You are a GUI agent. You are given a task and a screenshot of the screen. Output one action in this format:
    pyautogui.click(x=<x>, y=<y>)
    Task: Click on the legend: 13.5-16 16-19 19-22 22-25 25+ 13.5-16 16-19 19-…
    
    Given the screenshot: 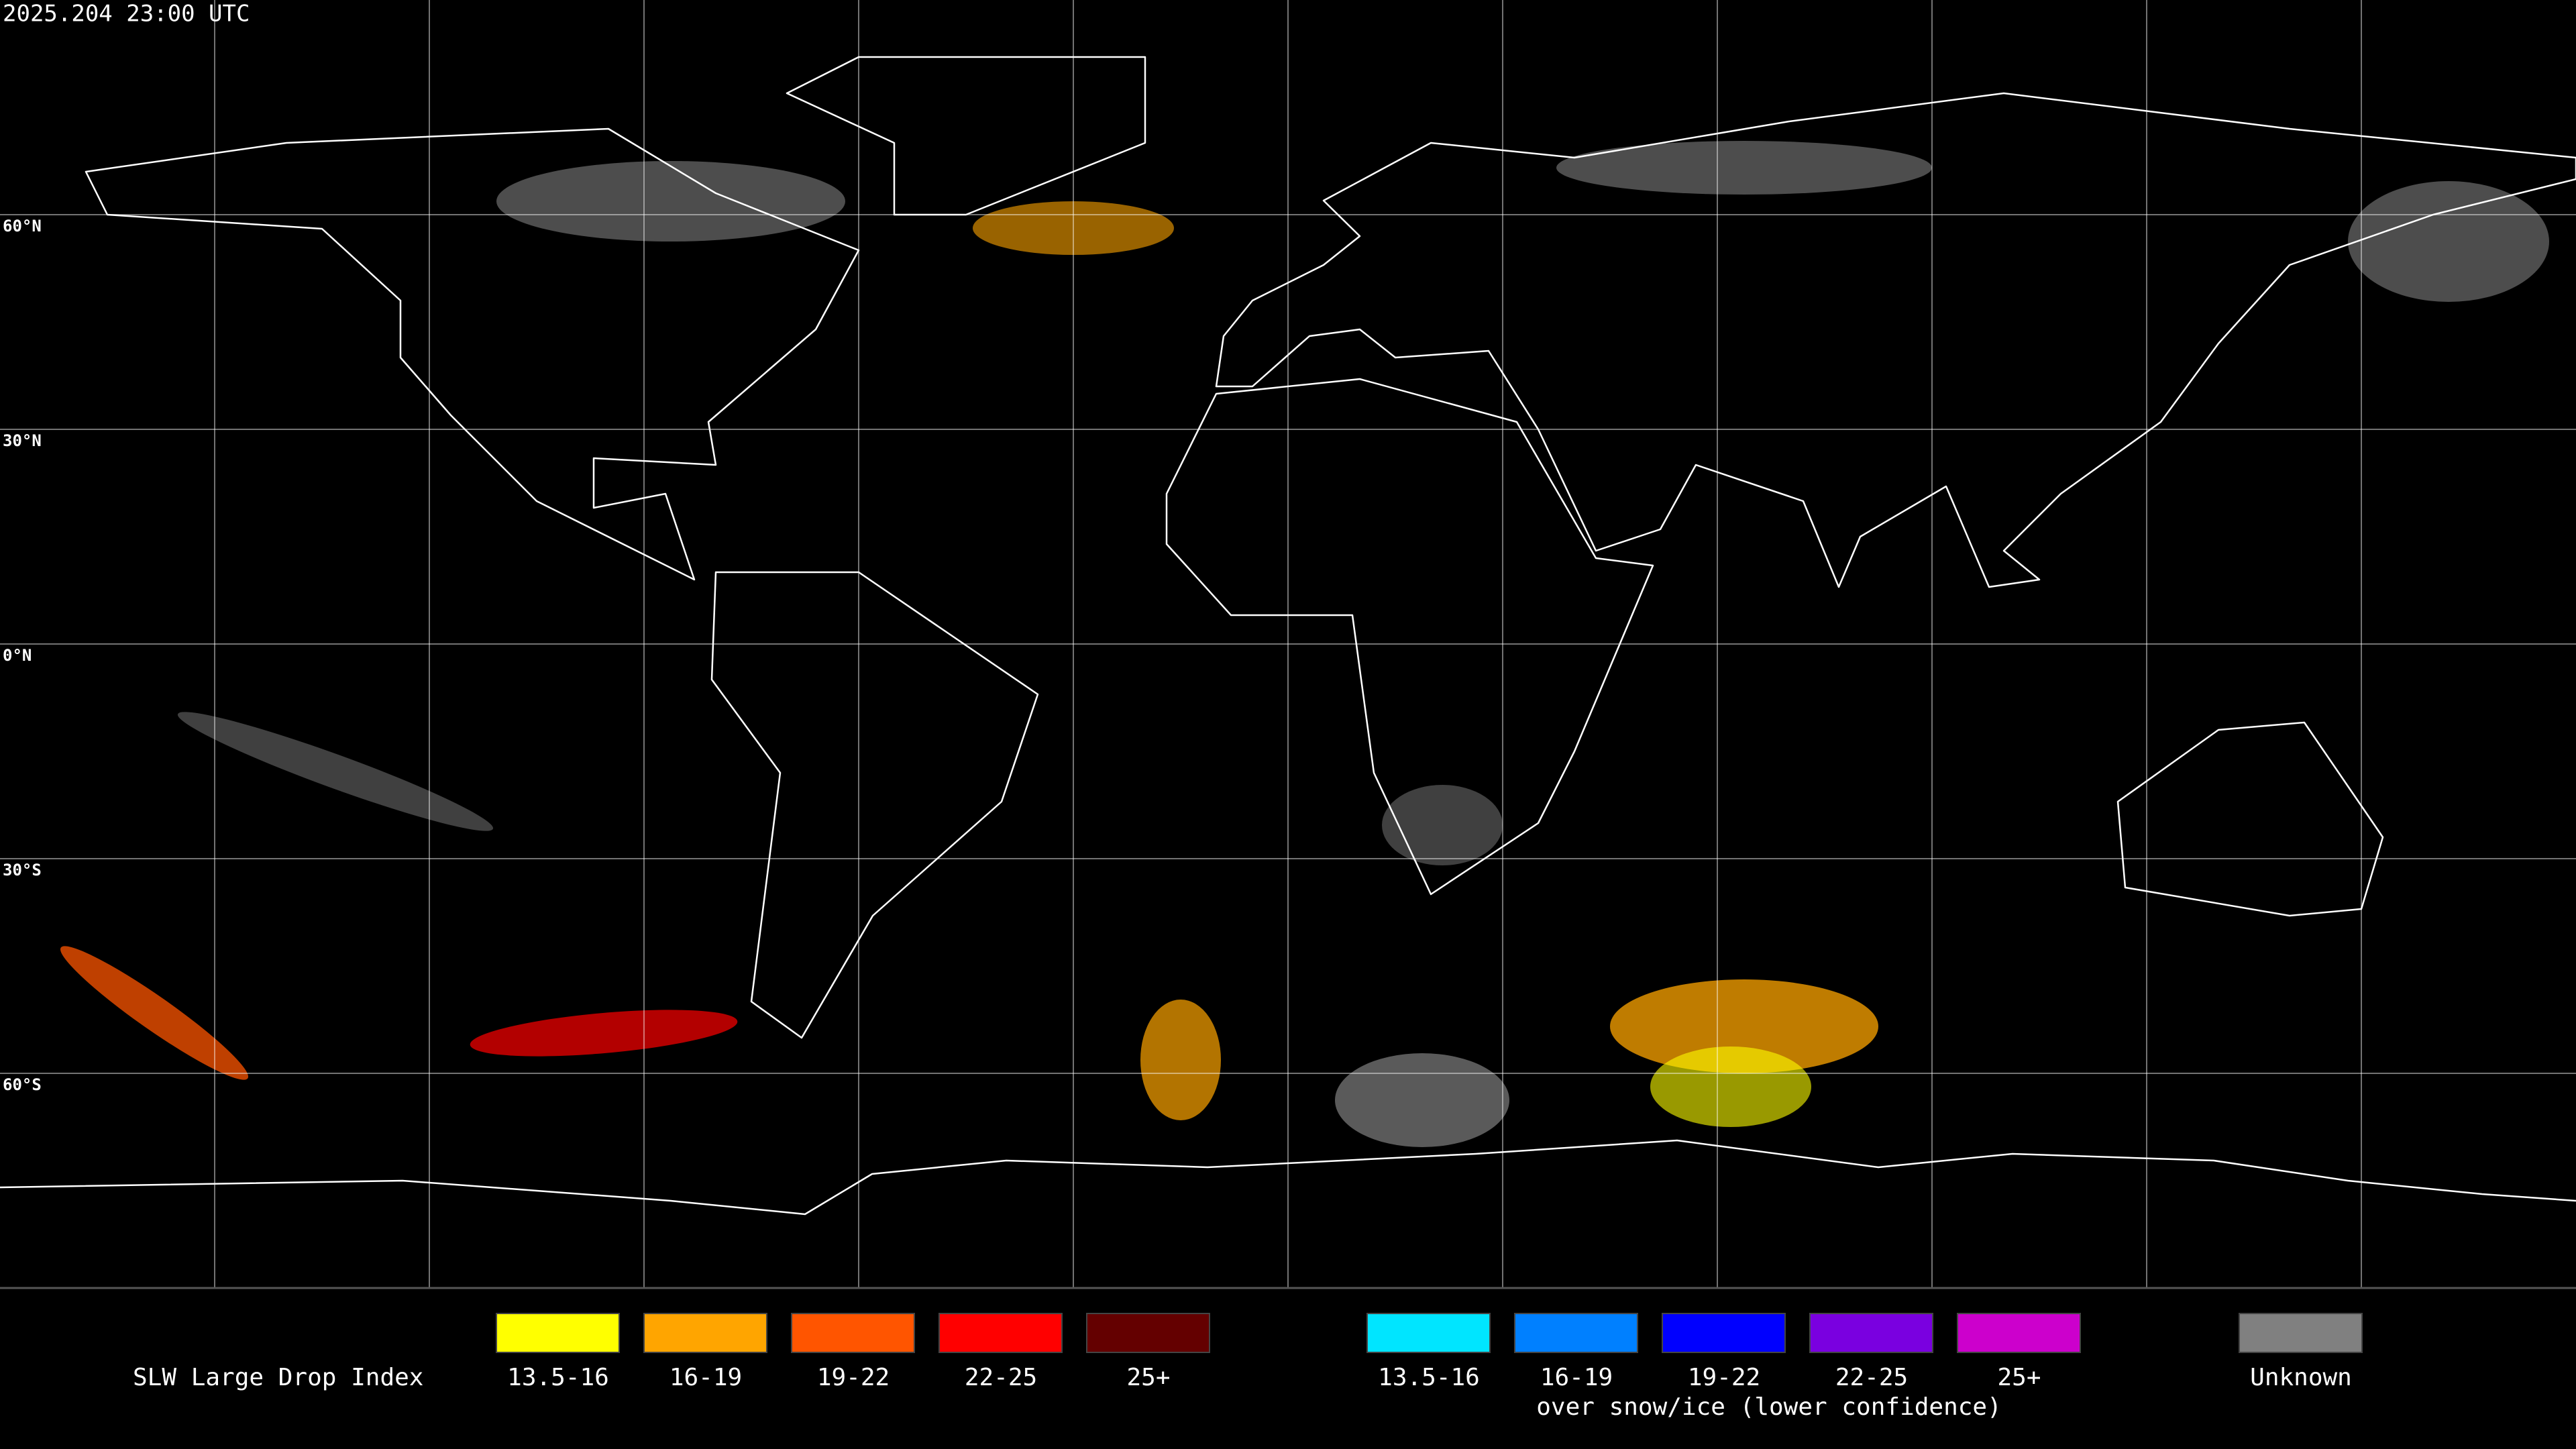 What is the action you would take?
    pyautogui.click(x=1429, y=1352)
    